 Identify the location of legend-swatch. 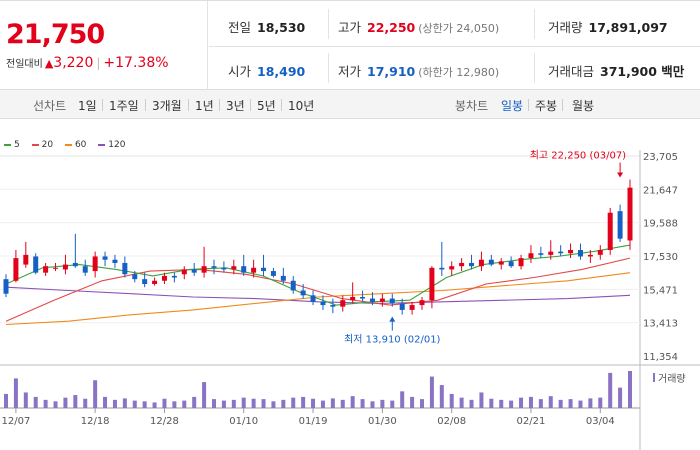
(35, 144).